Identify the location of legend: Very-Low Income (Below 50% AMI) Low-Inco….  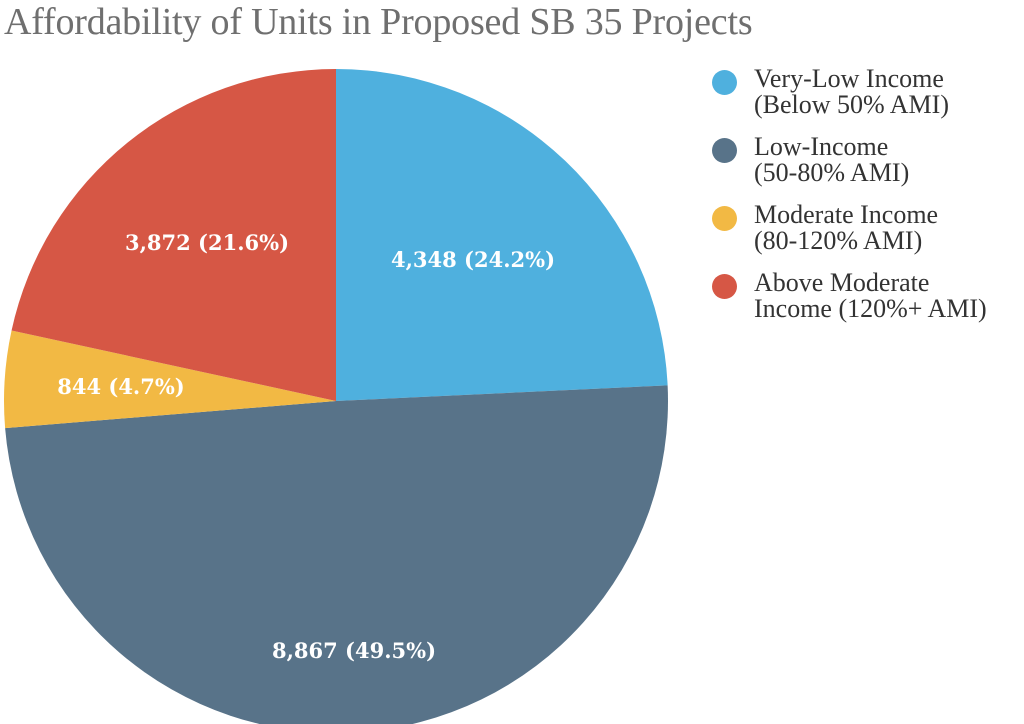
(868, 202).